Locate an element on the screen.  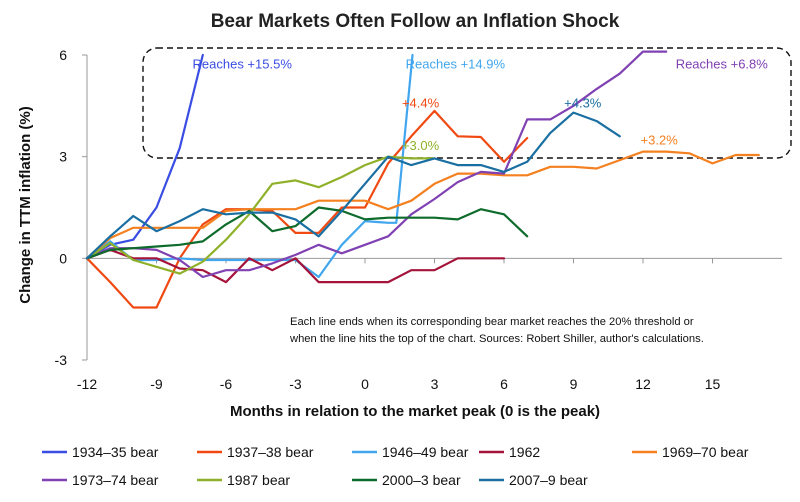
x-tick-label: 3 is located at coordinates (435, 384).